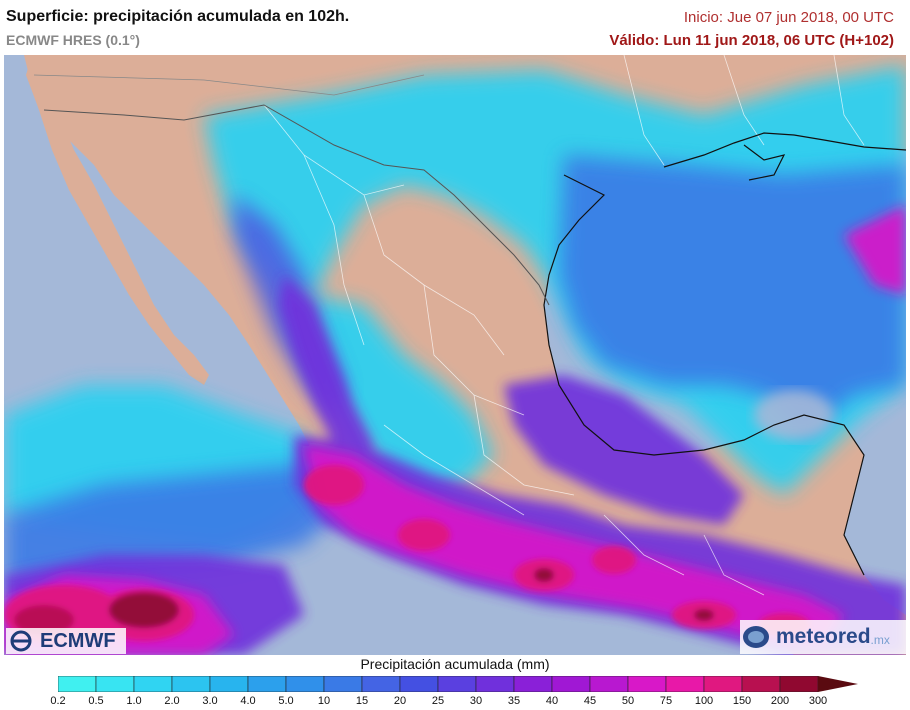  I want to click on ecmwf-logo-text: ECMWF, so click(78, 640).